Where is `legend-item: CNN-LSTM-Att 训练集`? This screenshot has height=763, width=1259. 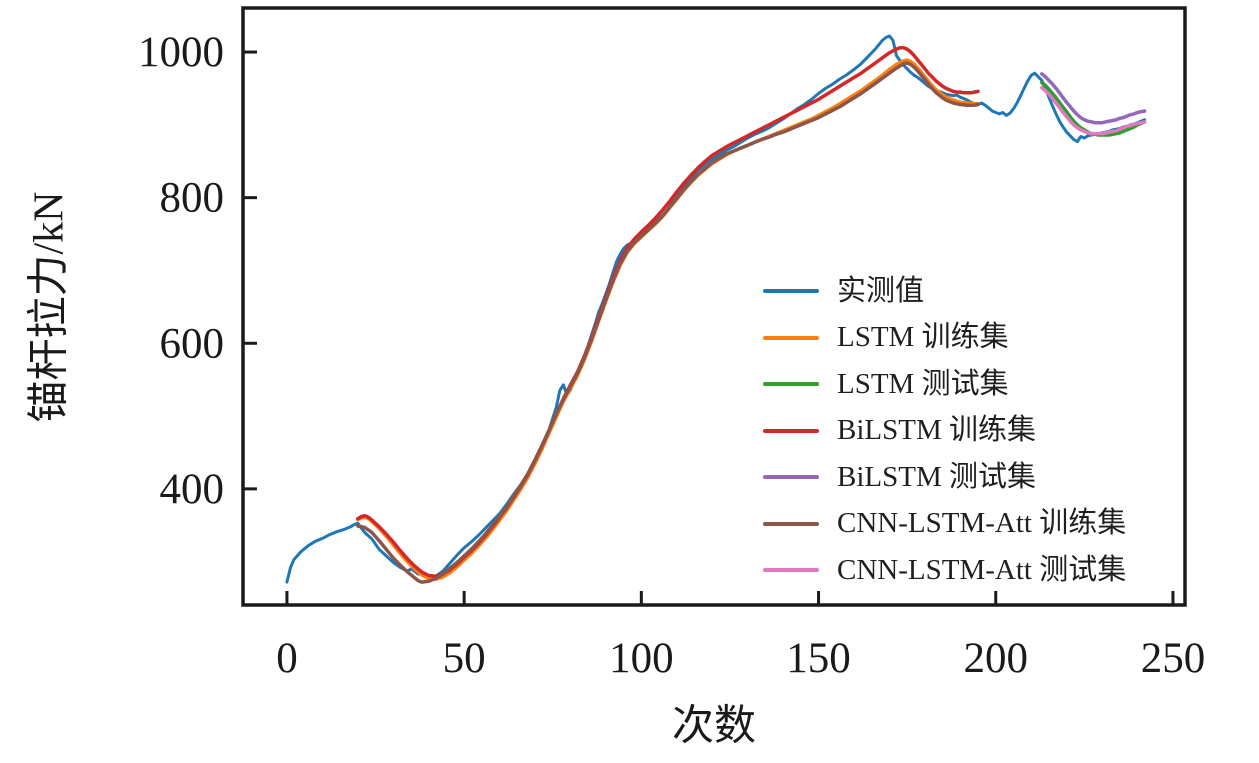
legend-item: CNN-LSTM-Att 训练集 is located at coordinates (944, 524).